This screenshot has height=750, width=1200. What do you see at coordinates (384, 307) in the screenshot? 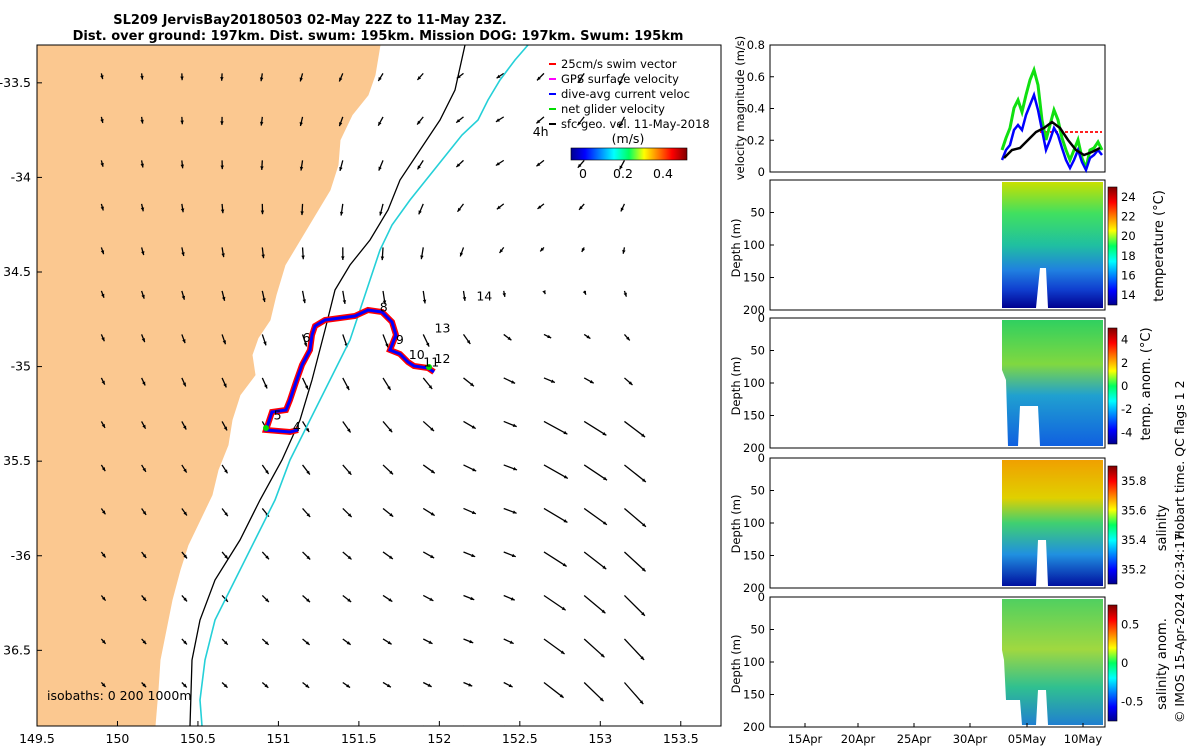
I see `track-label: 8` at bounding box center [384, 307].